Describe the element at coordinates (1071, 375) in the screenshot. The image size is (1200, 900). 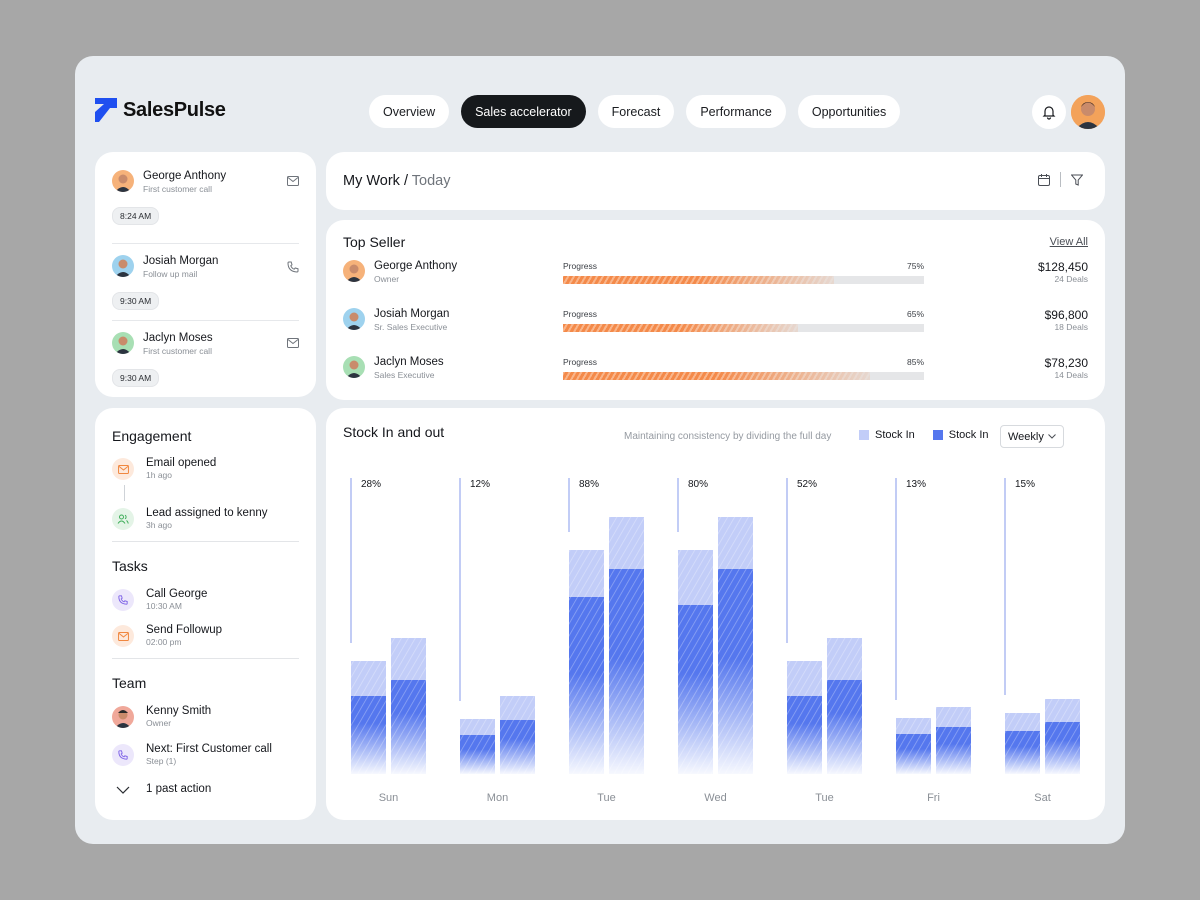
I see `seller-deals: 14 Deals` at that location.